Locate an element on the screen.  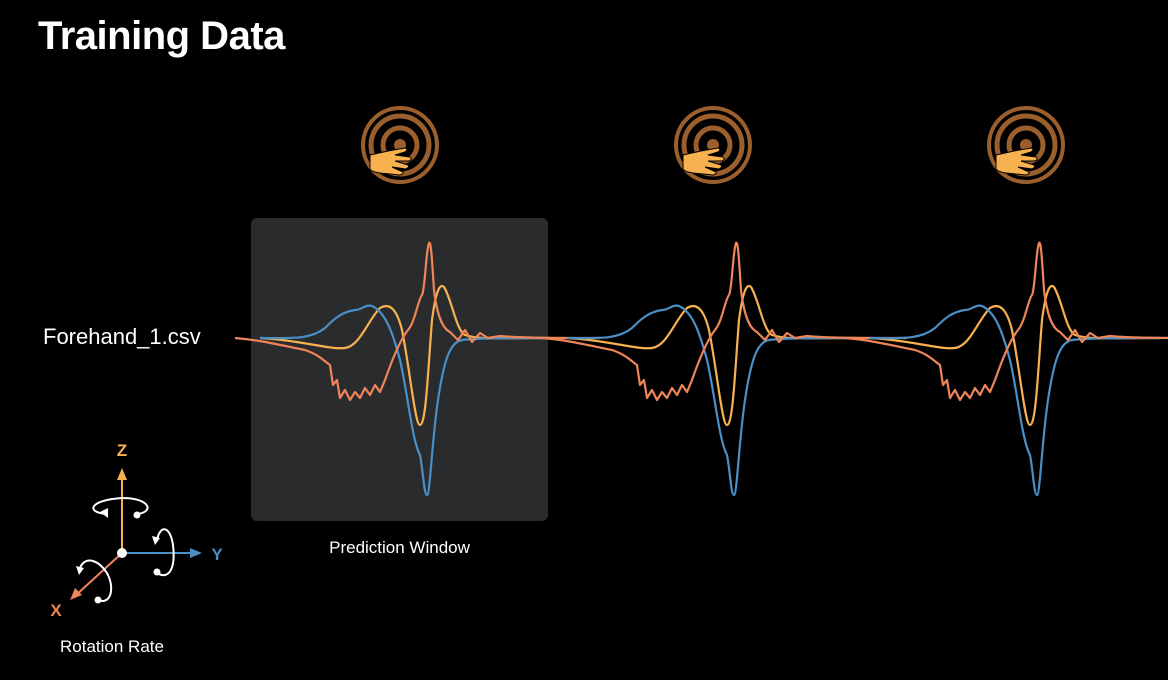
y-axis-label: Y is located at coordinates (217, 554).